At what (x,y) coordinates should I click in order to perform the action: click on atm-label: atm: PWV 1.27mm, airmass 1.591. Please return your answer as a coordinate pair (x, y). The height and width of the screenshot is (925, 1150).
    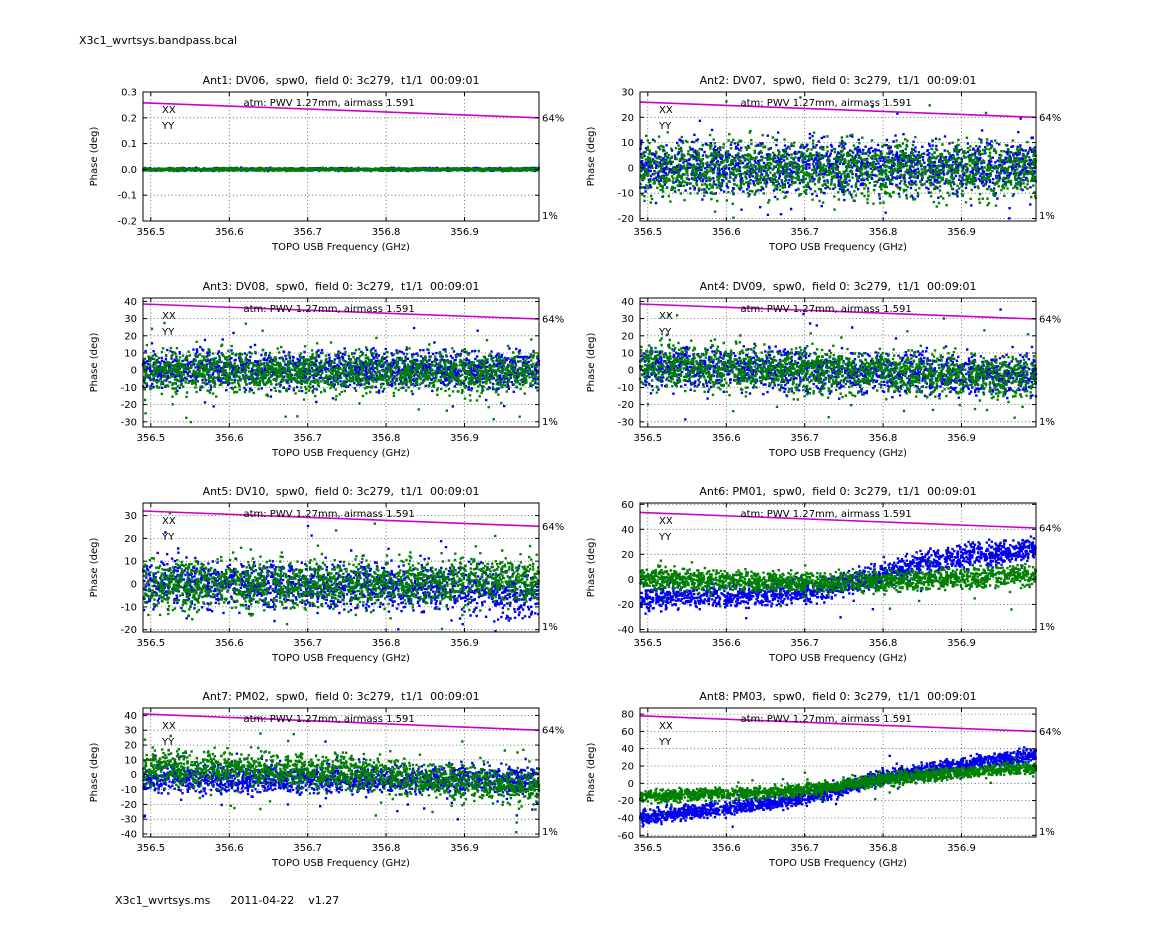
    Looking at the image, I should click on (328, 103).